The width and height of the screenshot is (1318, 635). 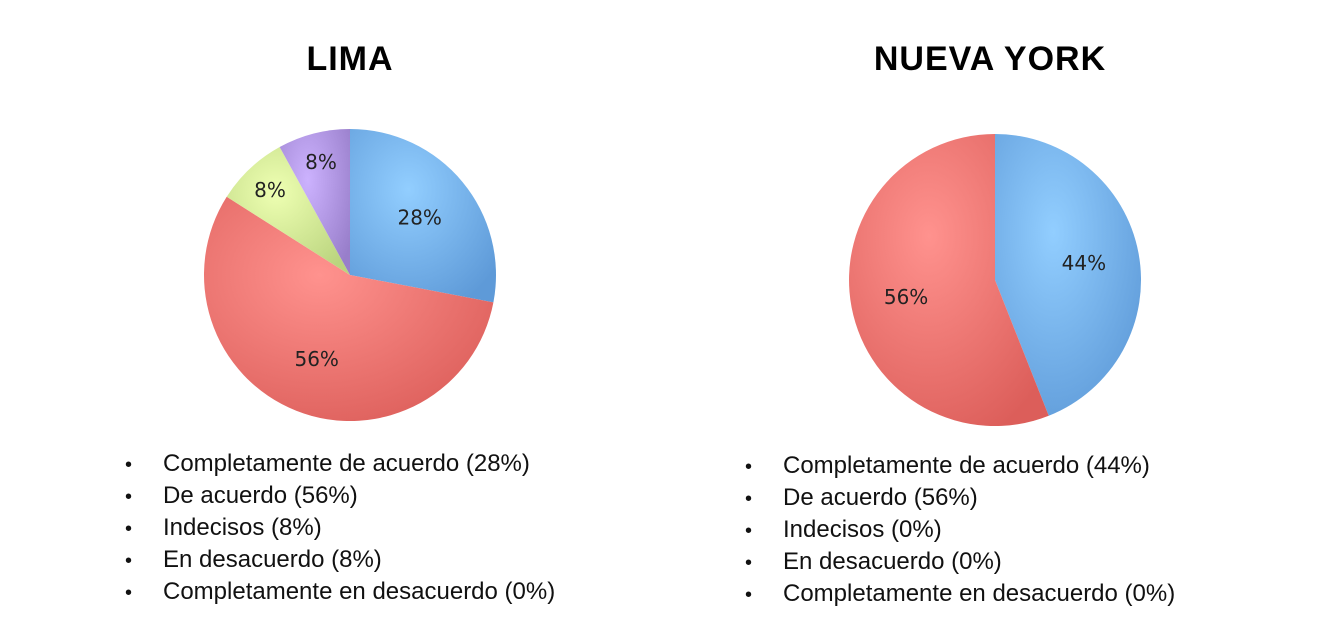 I want to click on legend-item: • Indecisos (0%), so click(x=960, y=530).